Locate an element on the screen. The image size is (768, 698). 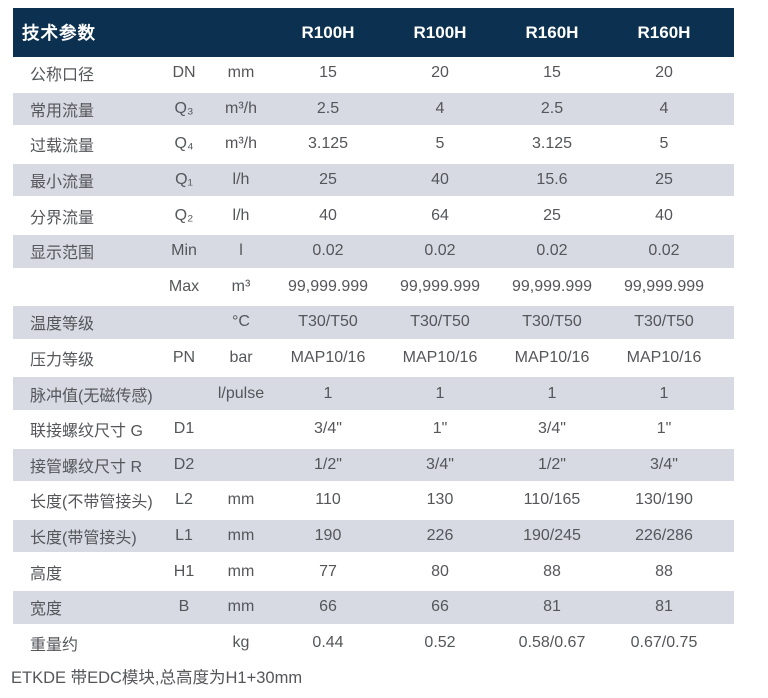
row-value-3: 1 is located at coordinates (552, 393).